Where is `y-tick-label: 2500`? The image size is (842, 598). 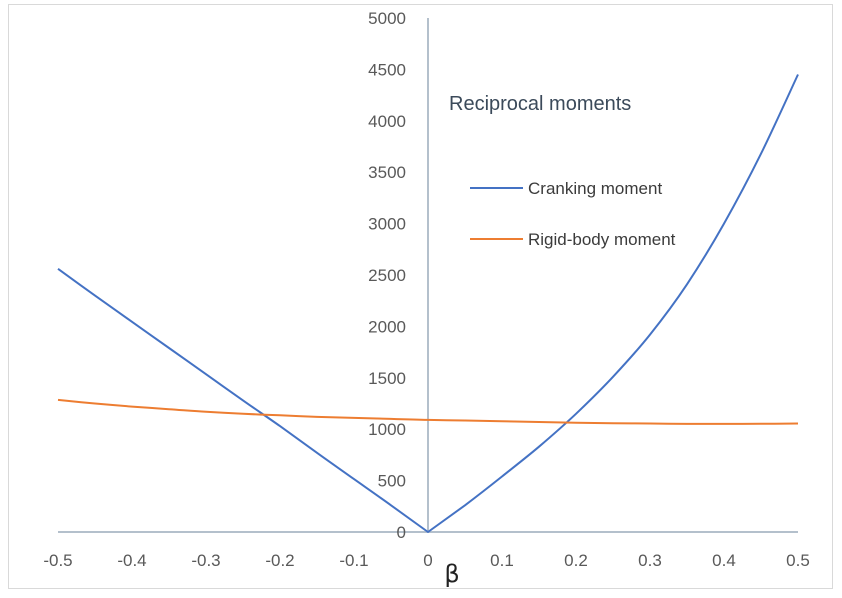 y-tick-label: 2500 is located at coordinates (387, 275).